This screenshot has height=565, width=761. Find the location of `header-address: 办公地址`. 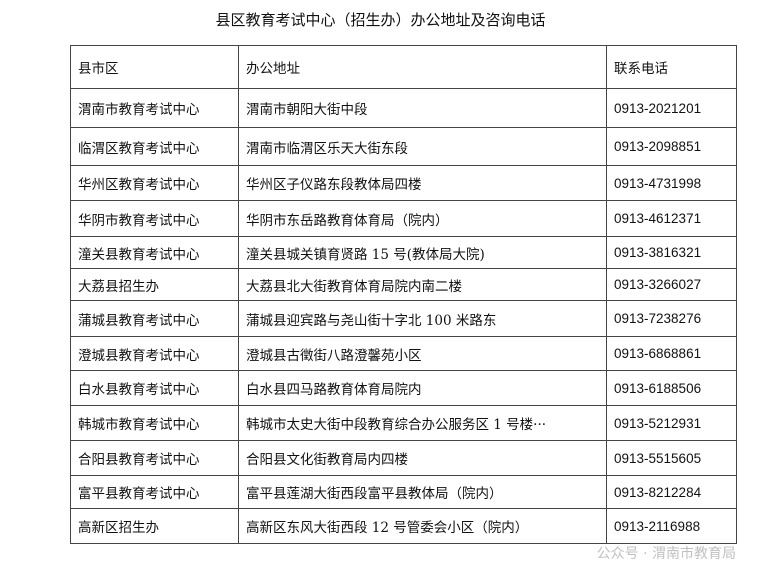

header-address: 办公地址 is located at coordinates (422, 67).